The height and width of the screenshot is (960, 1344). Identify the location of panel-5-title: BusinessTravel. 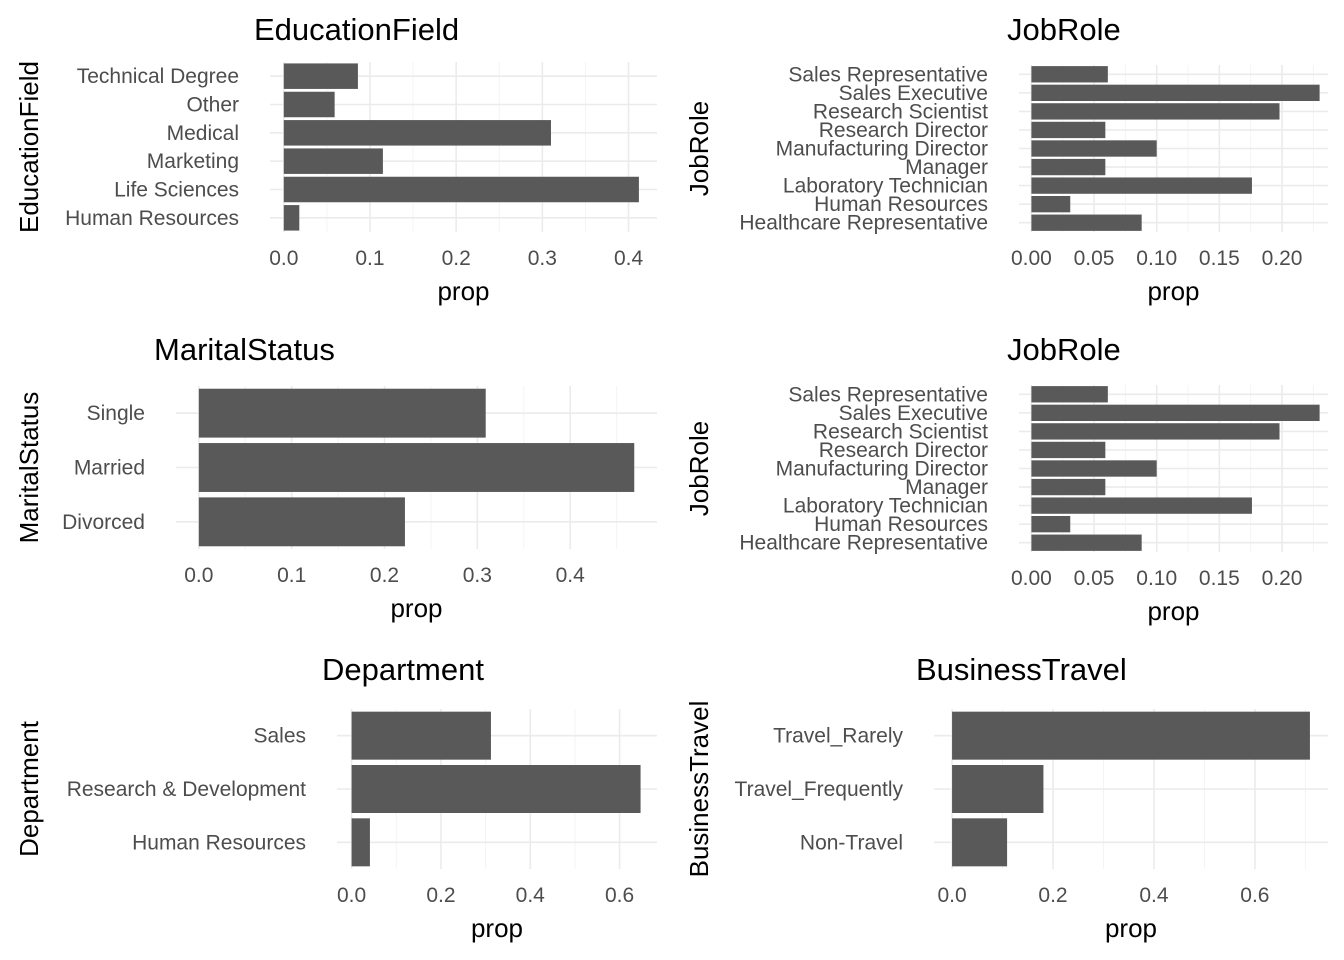
(1021, 669).